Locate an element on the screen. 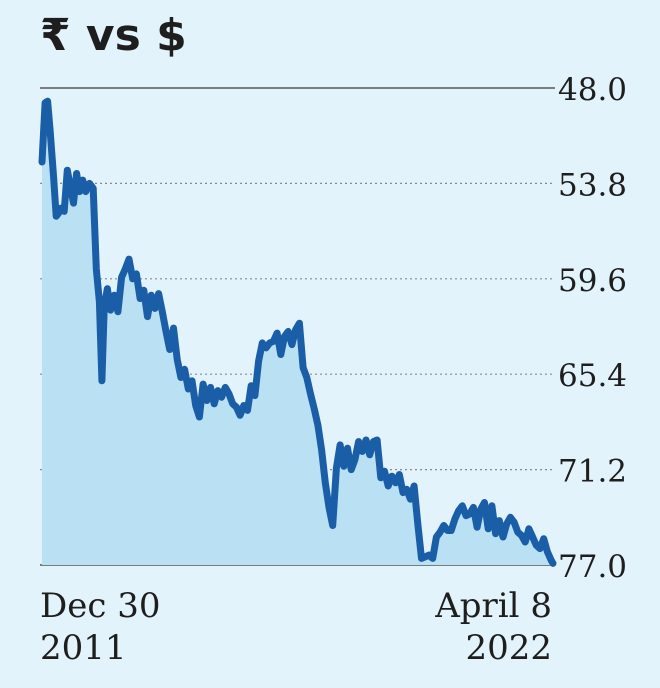 The height and width of the screenshot is (688, 660). x-axis-end-label: April 8 2022 is located at coordinates (493, 627).